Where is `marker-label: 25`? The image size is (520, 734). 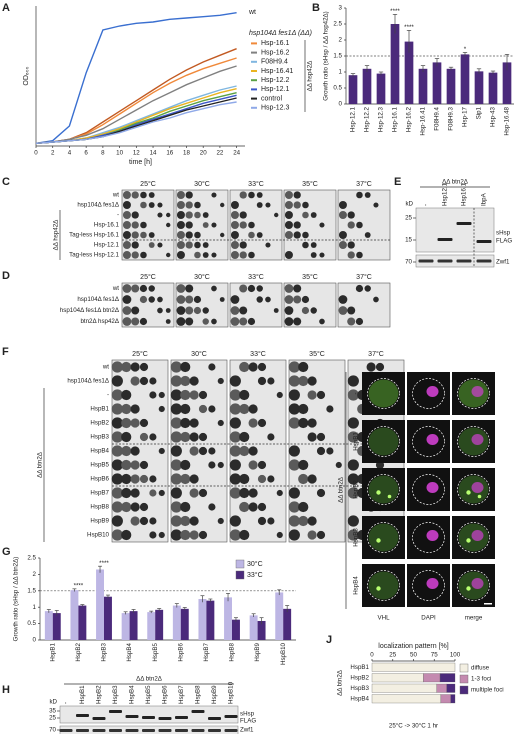
marker-label: 25 is located at coordinates (52, 718).